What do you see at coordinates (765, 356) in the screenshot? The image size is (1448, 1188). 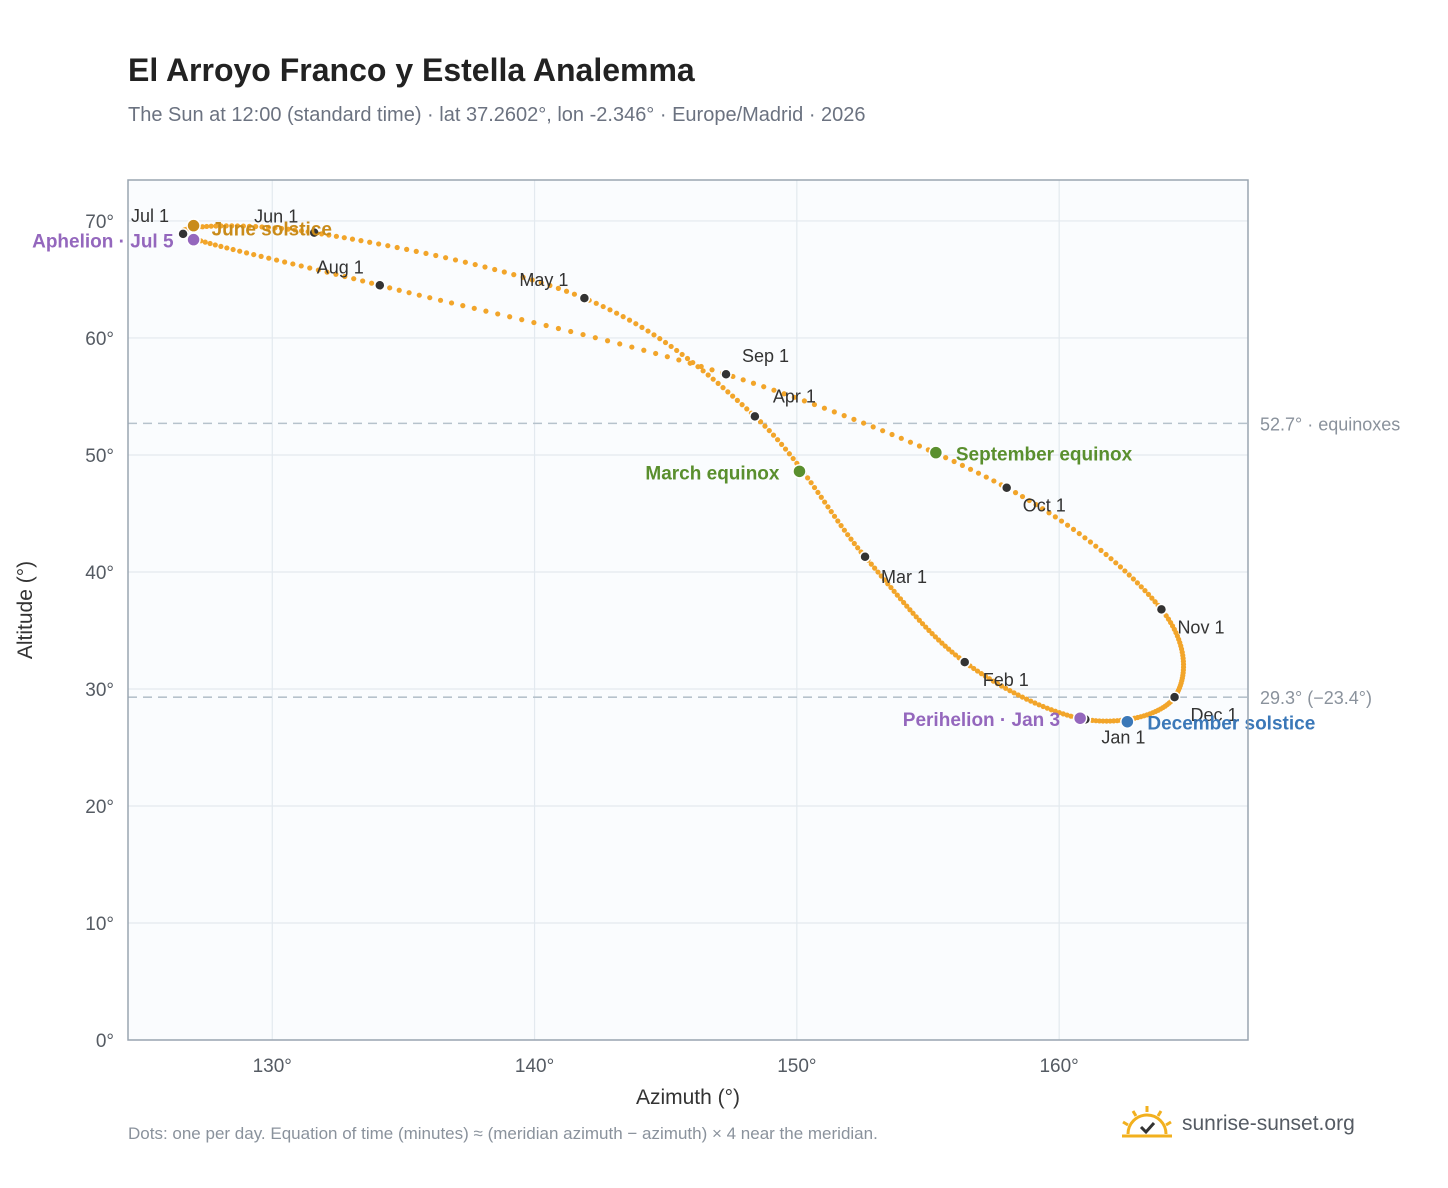 I see `month-label: Sep 1` at bounding box center [765, 356].